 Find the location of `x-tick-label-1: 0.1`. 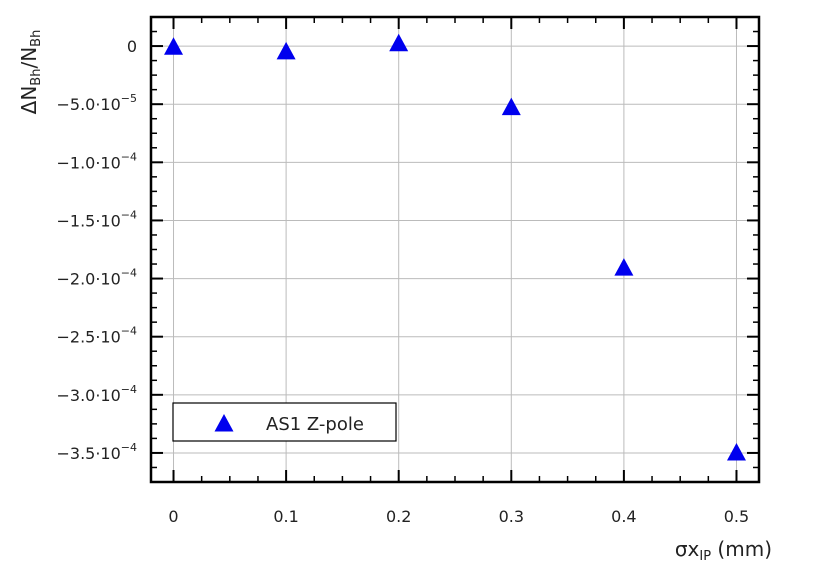

x-tick-label-1: 0.1 is located at coordinates (285, 516).